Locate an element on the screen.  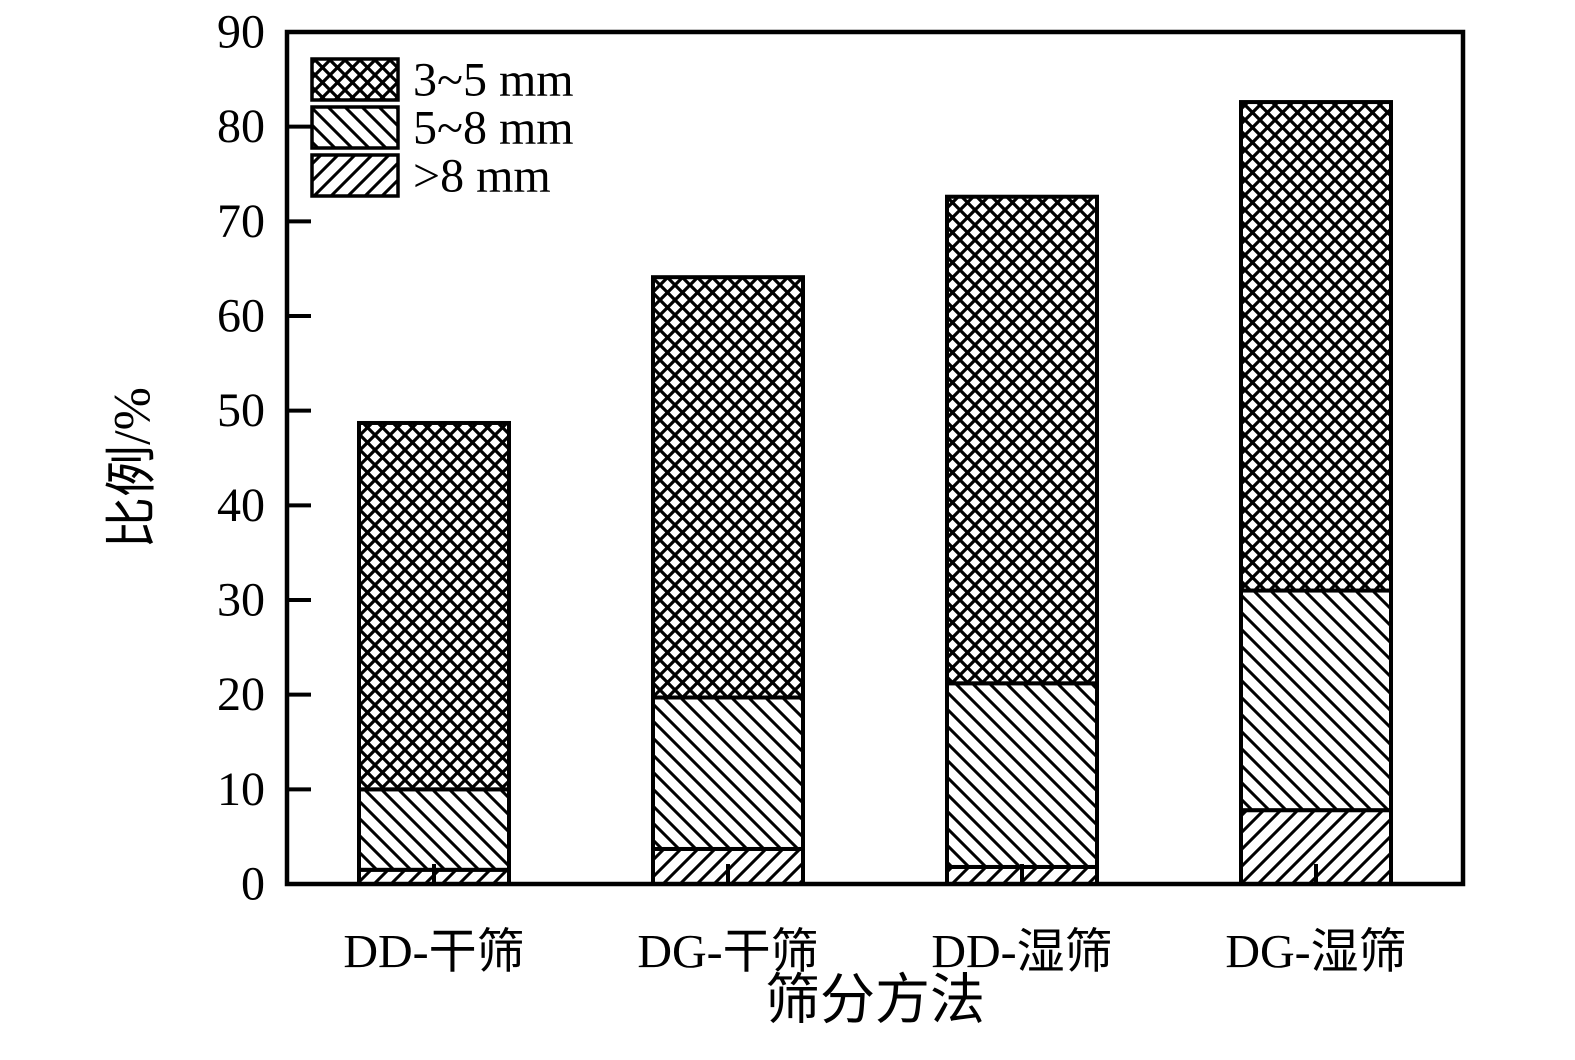
y-axis-title: 比例/% is located at coordinates (133, 468).